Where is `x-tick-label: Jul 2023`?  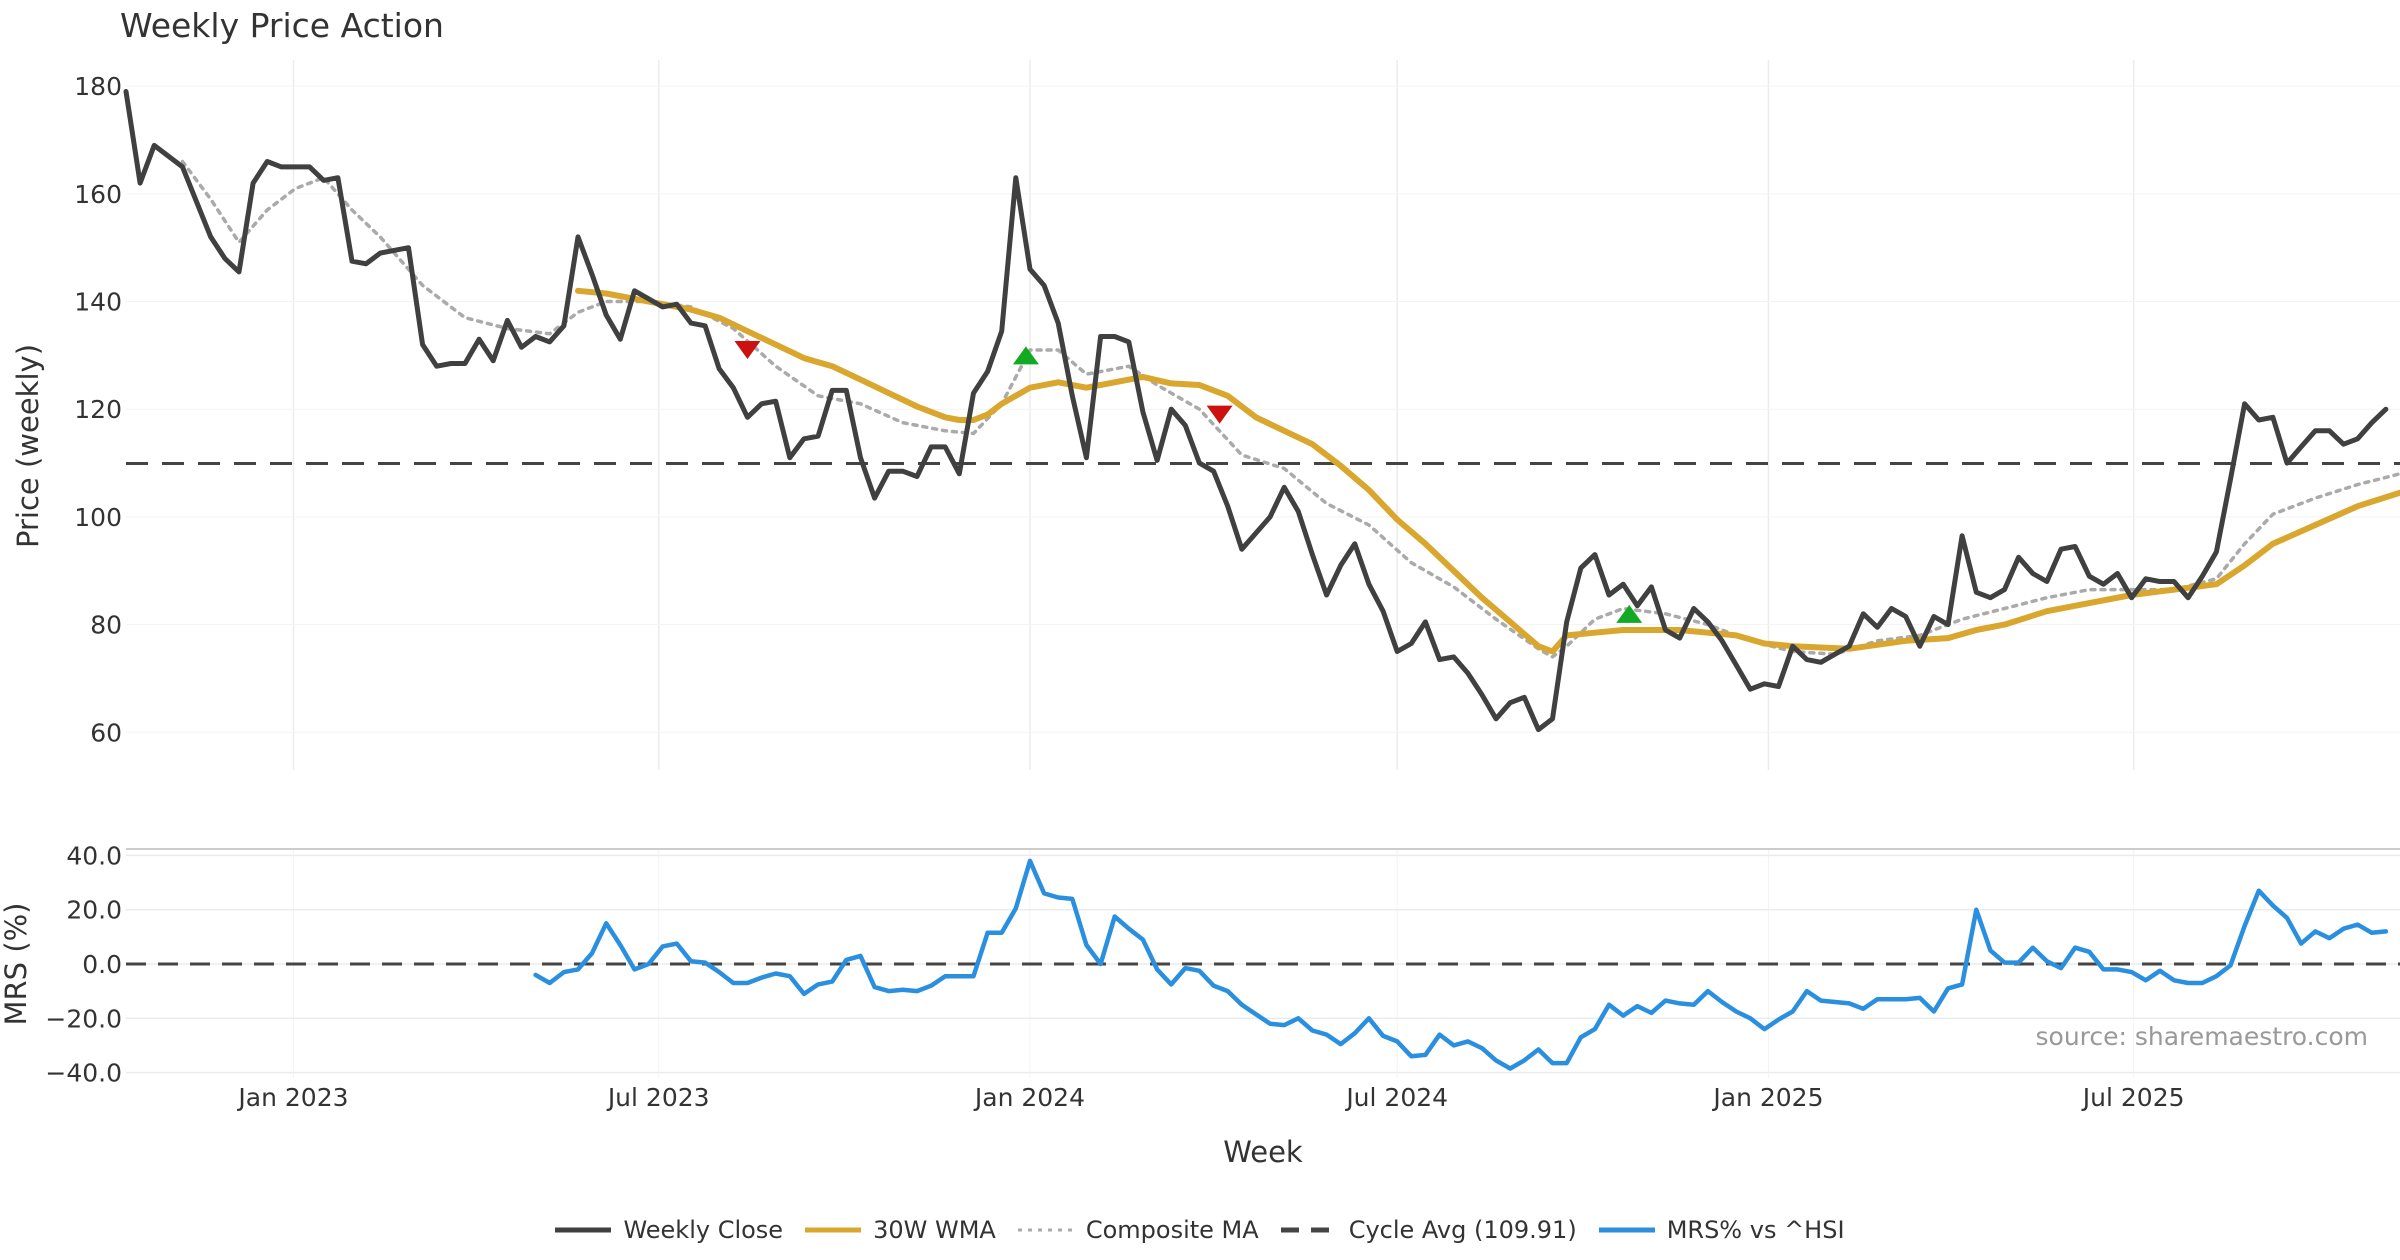 x-tick-label: Jul 2023 is located at coordinates (658, 1097).